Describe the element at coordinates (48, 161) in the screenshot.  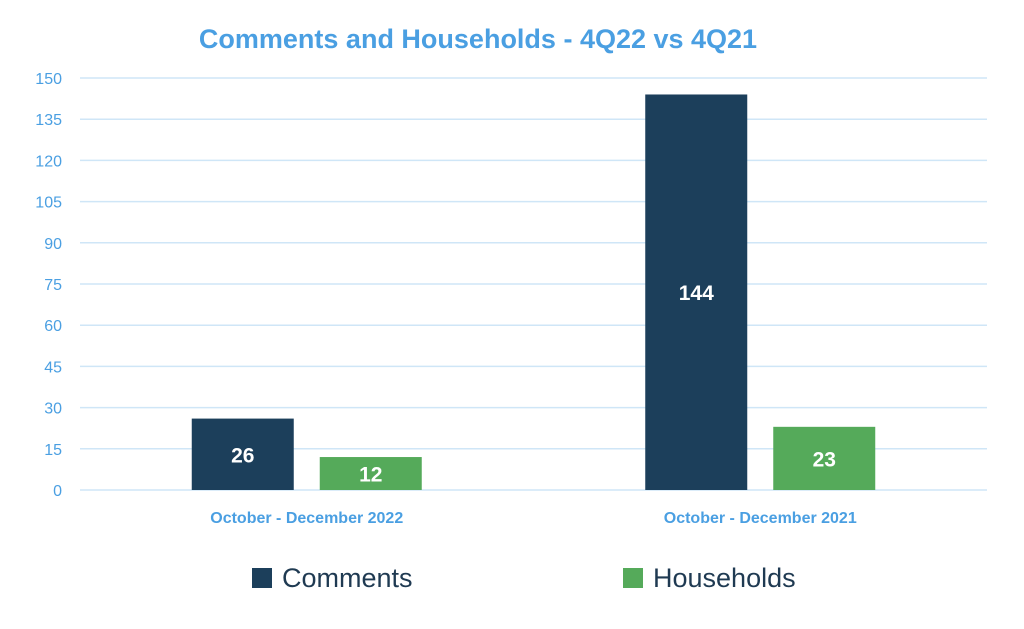
I see `y-tick-label: 120` at that location.